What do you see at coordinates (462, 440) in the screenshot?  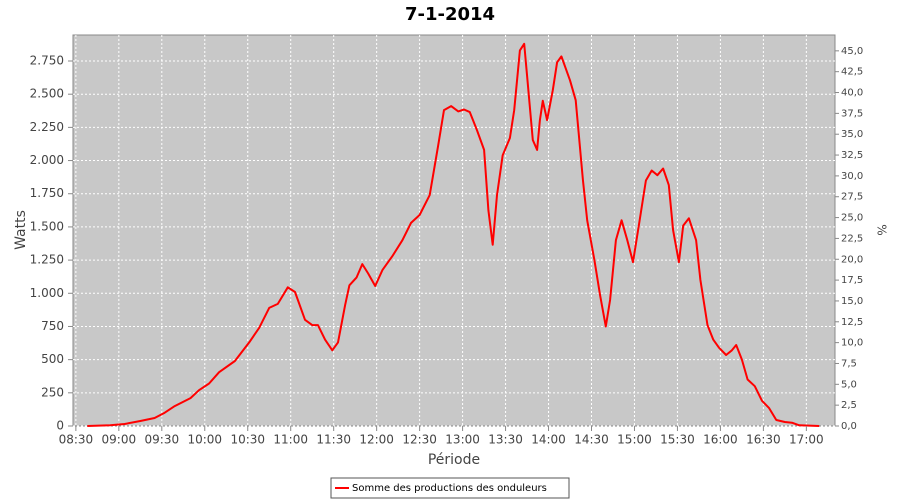 I see `x-tick-label: 13:00` at bounding box center [462, 440].